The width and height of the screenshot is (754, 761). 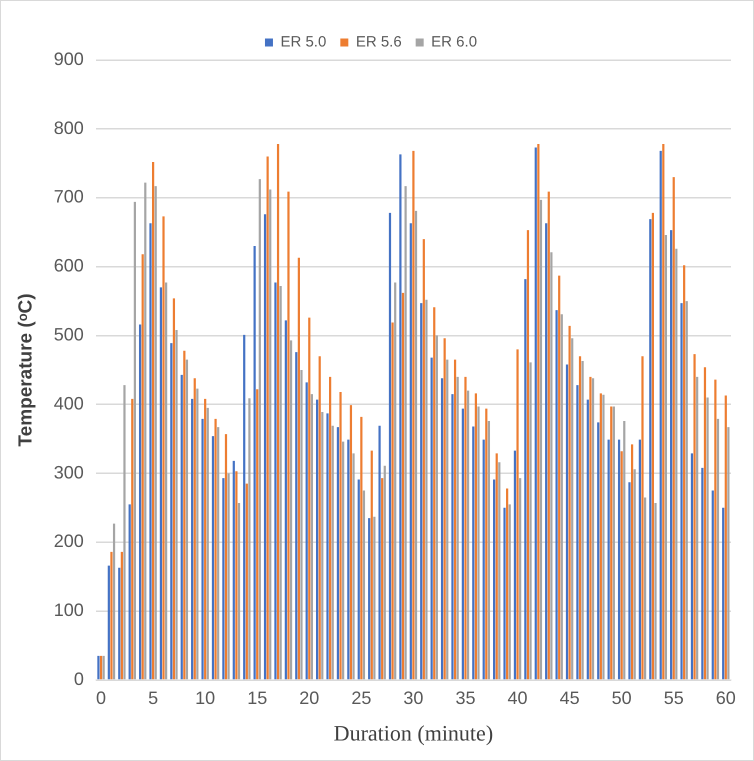 What do you see at coordinates (257, 698) in the screenshot?
I see `x-tick-label: 15` at bounding box center [257, 698].